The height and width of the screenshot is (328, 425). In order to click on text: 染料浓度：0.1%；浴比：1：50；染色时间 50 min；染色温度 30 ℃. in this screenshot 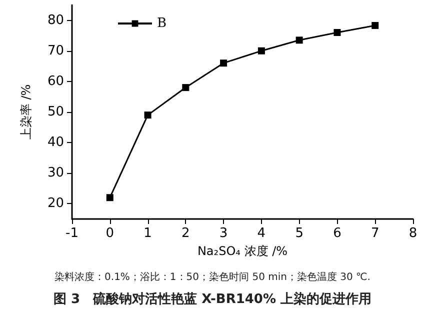, I will do `click(213, 277)`.